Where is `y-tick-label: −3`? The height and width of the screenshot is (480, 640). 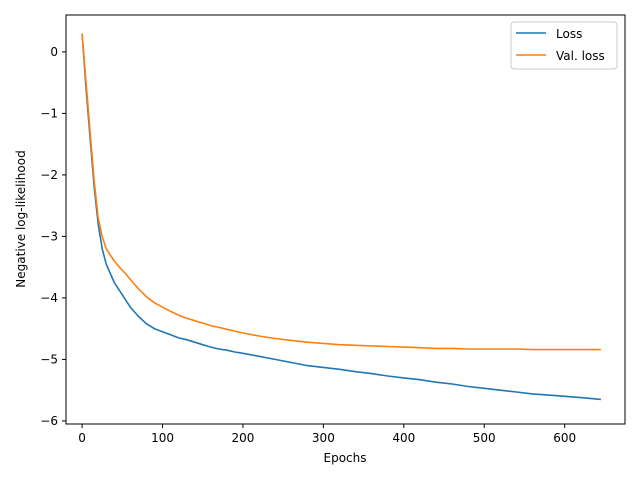
y-tick-label: −3 is located at coordinates (49, 236).